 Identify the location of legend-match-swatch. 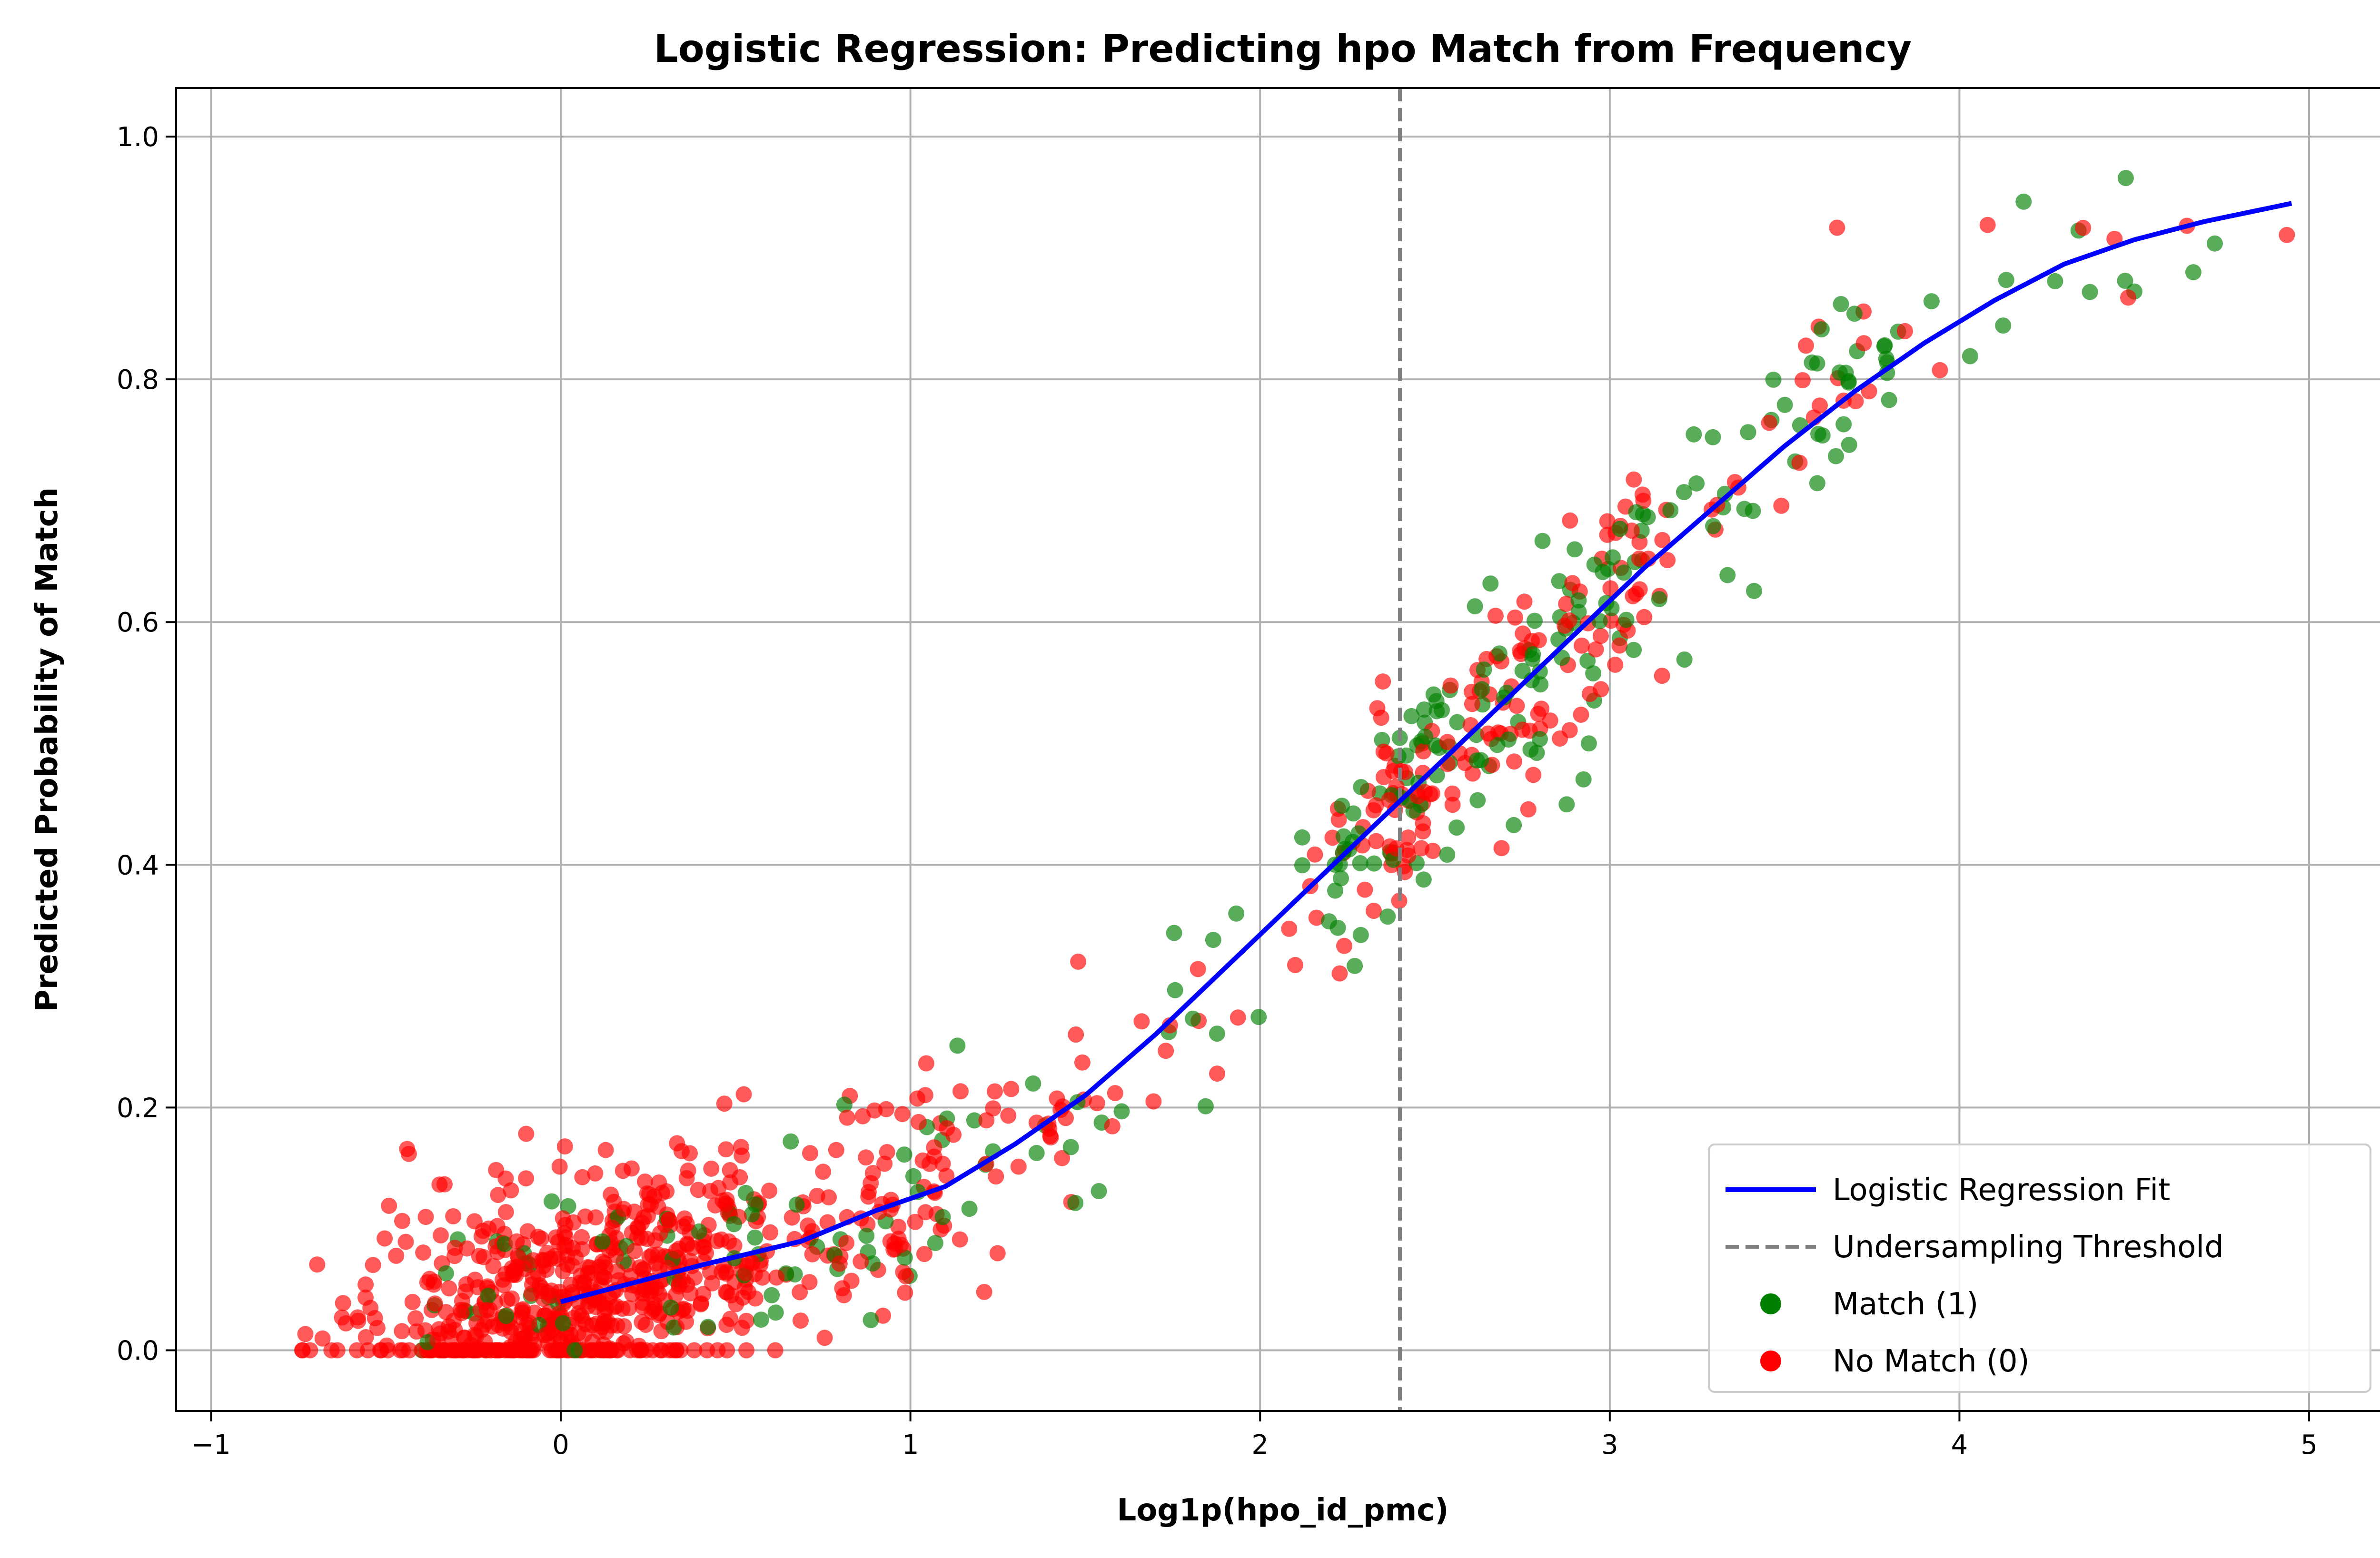
(1770, 1303).